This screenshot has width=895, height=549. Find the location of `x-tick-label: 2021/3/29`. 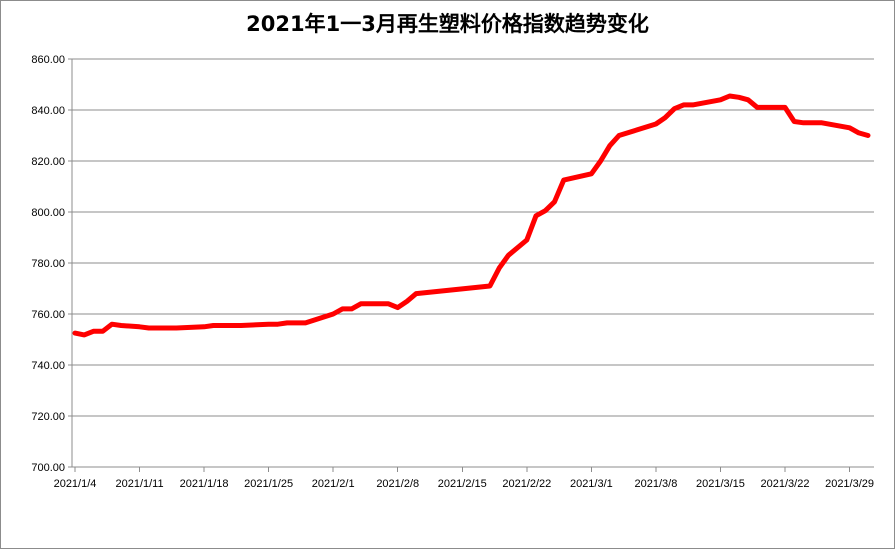

x-tick-label: 2021/3/29 is located at coordinates (849, 484).